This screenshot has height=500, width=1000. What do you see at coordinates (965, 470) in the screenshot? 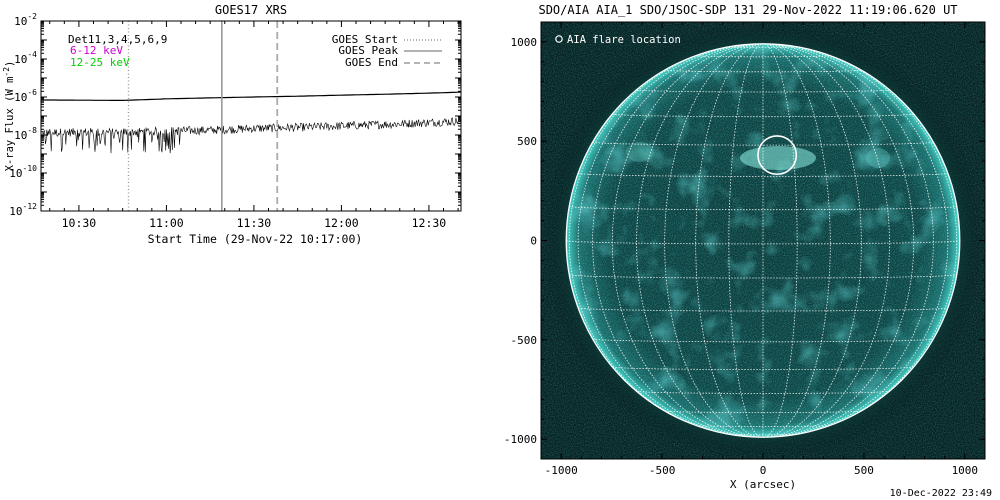
I see `aia-x-tick-label: 1000` at bounding box center [965, 470].